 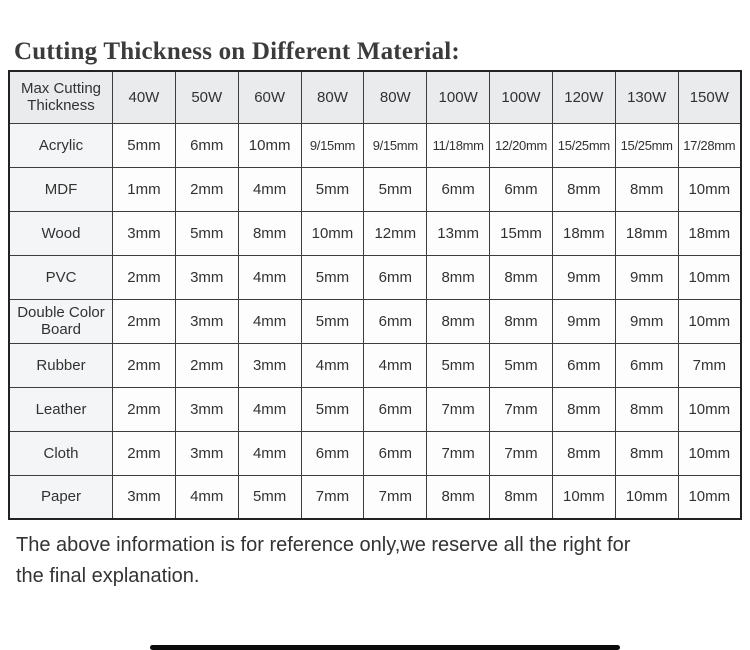 I want to click on material-cell: Paper, so click(x=60, y=497).